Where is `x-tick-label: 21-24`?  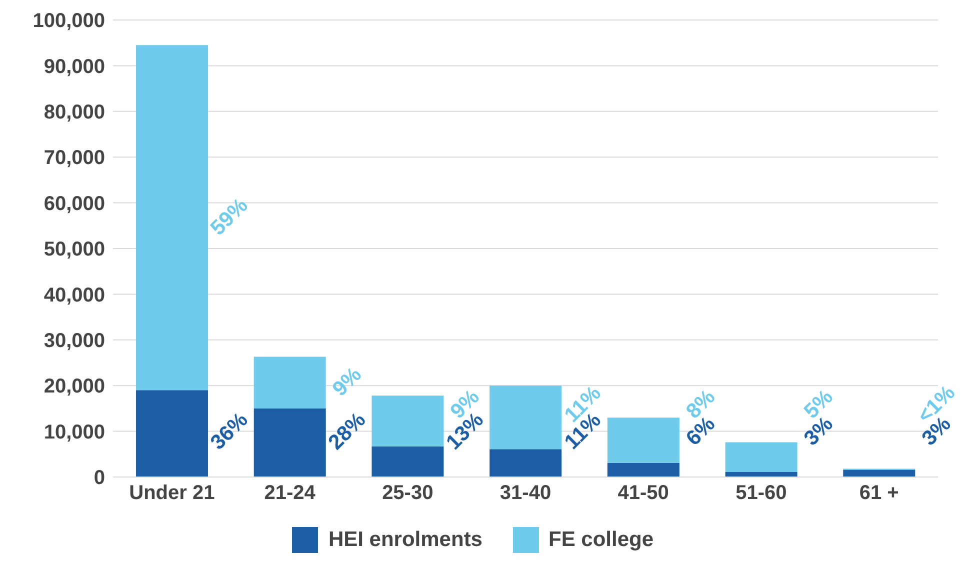
x-tick-label: 21-24 is located at coordinates (290, 493).